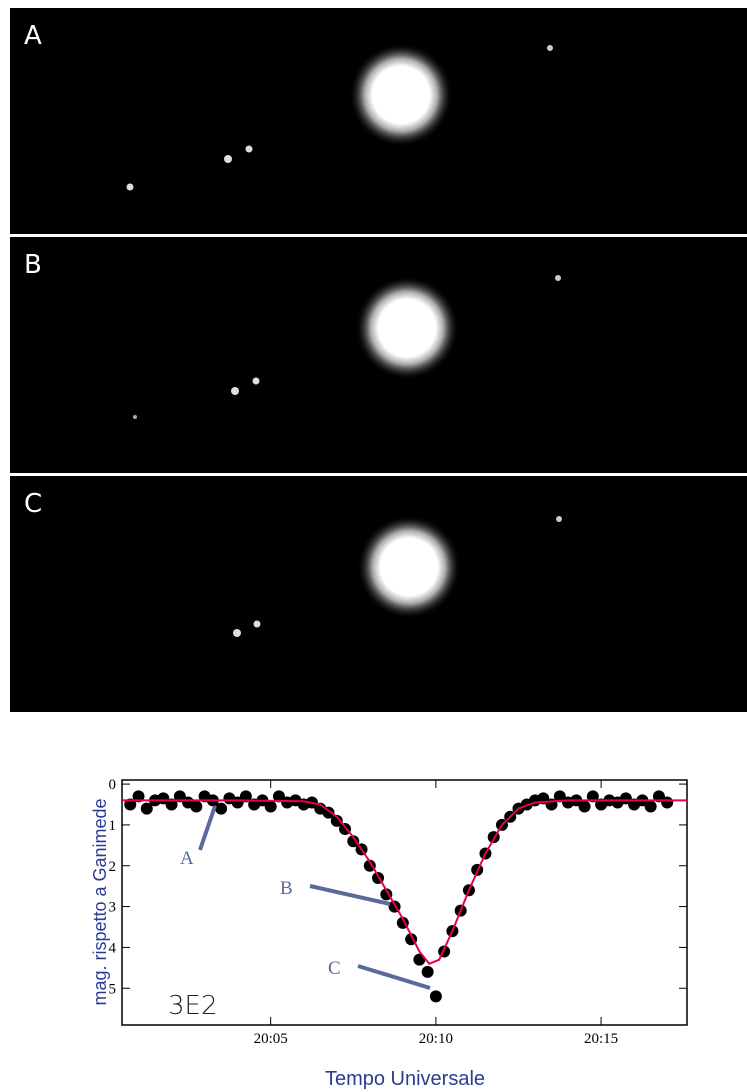 The width and height of the screenshot is (747, 1092). What do you see at coordinates (113, 989) in the screenshot?
I see `y-tick-label: 5` at bounding box center [113, 989].